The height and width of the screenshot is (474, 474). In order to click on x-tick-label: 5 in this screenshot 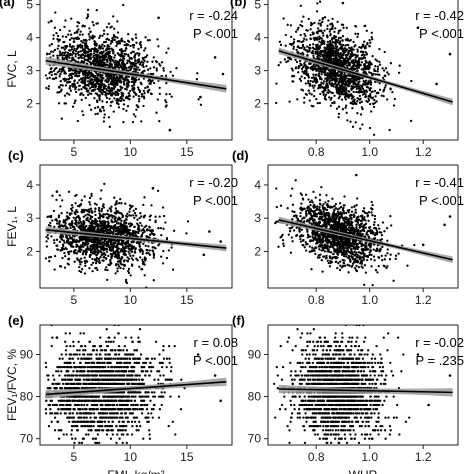, I will do `click(74, 152)`.